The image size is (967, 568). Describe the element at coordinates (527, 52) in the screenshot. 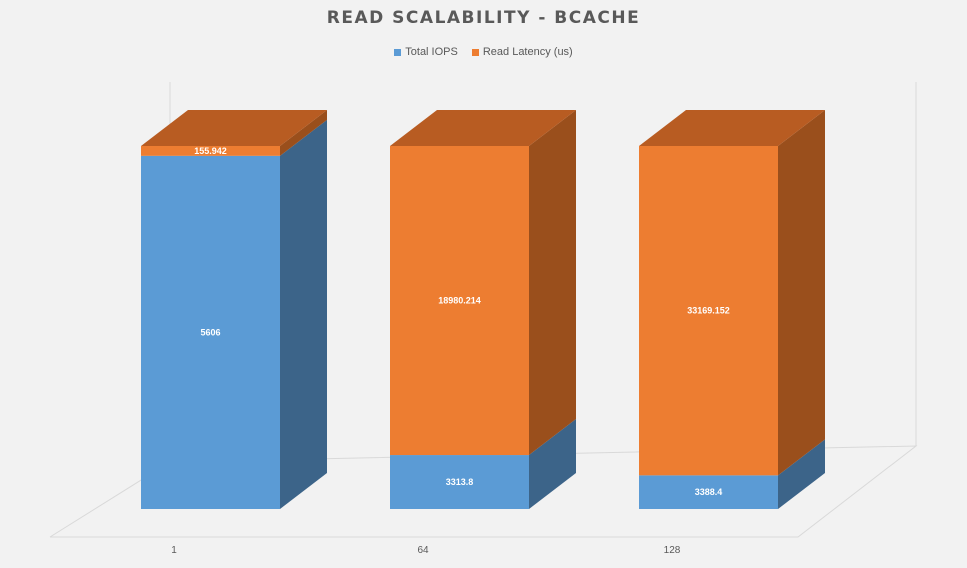

I see `legend-label-read-latency: Read Latency (us)` at that location.